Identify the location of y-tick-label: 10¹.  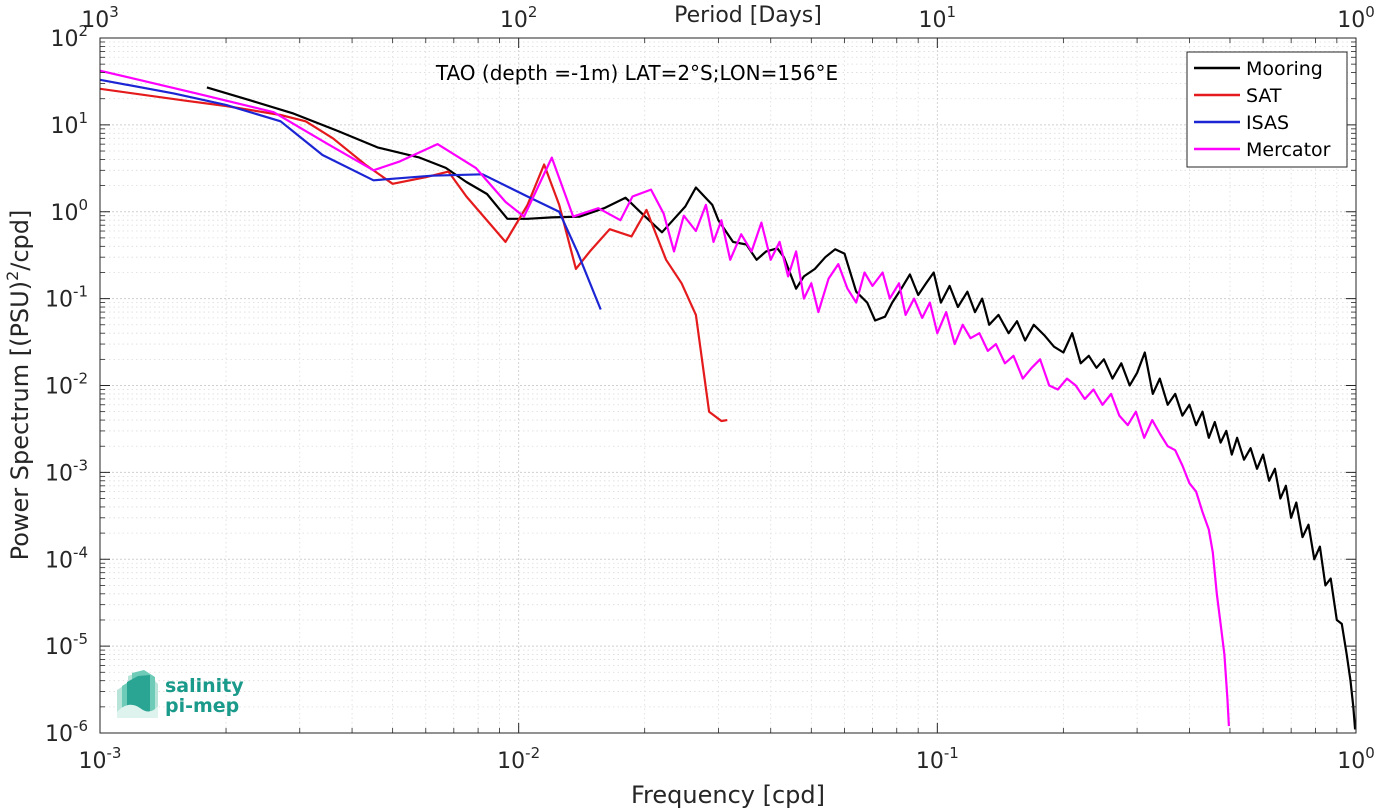
(69, 124).